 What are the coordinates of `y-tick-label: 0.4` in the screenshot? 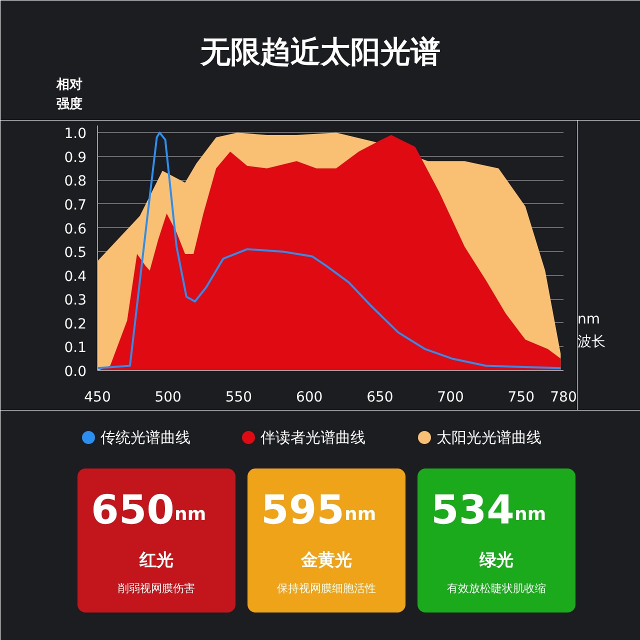 It's located at (75, 276).